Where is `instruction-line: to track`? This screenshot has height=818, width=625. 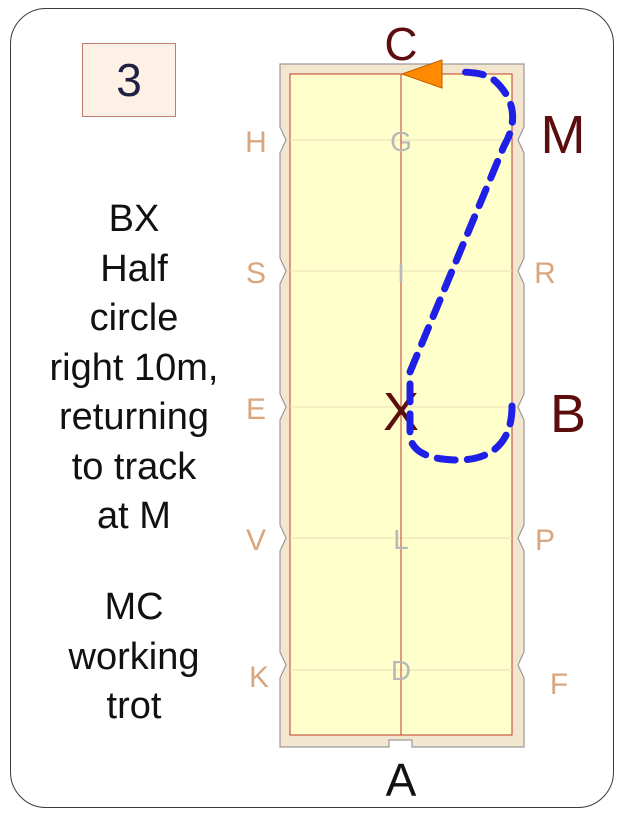 instruction-line: to track is located at coordinates (134, 466).